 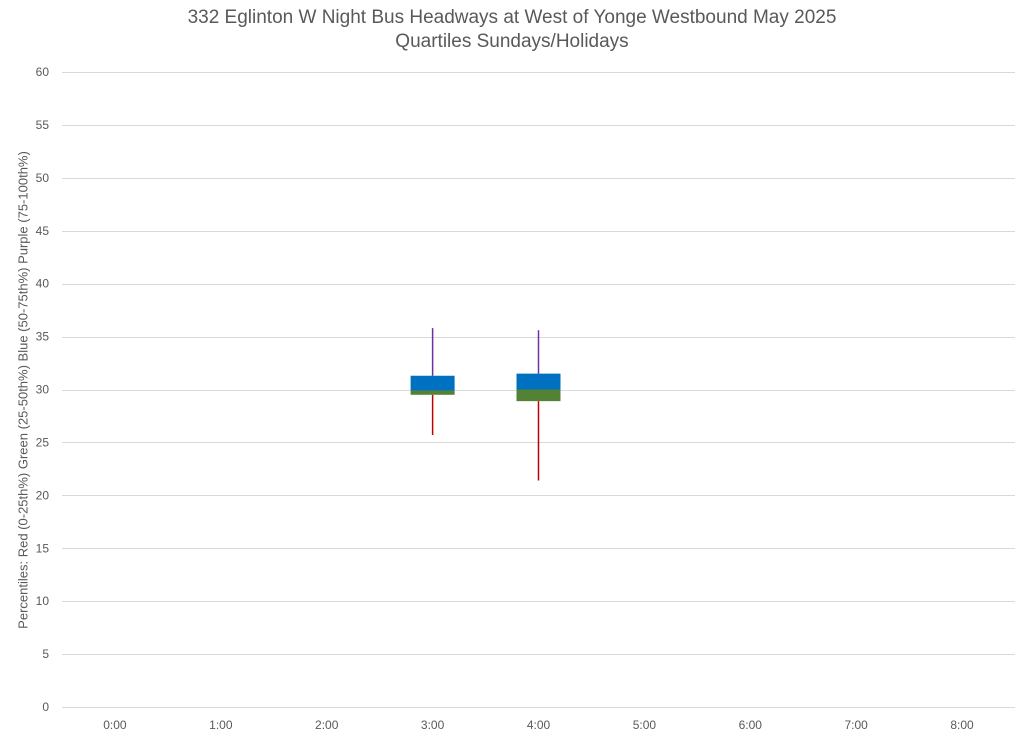 I want to click on y-tick-label: 20, so click(x=43, y=495).